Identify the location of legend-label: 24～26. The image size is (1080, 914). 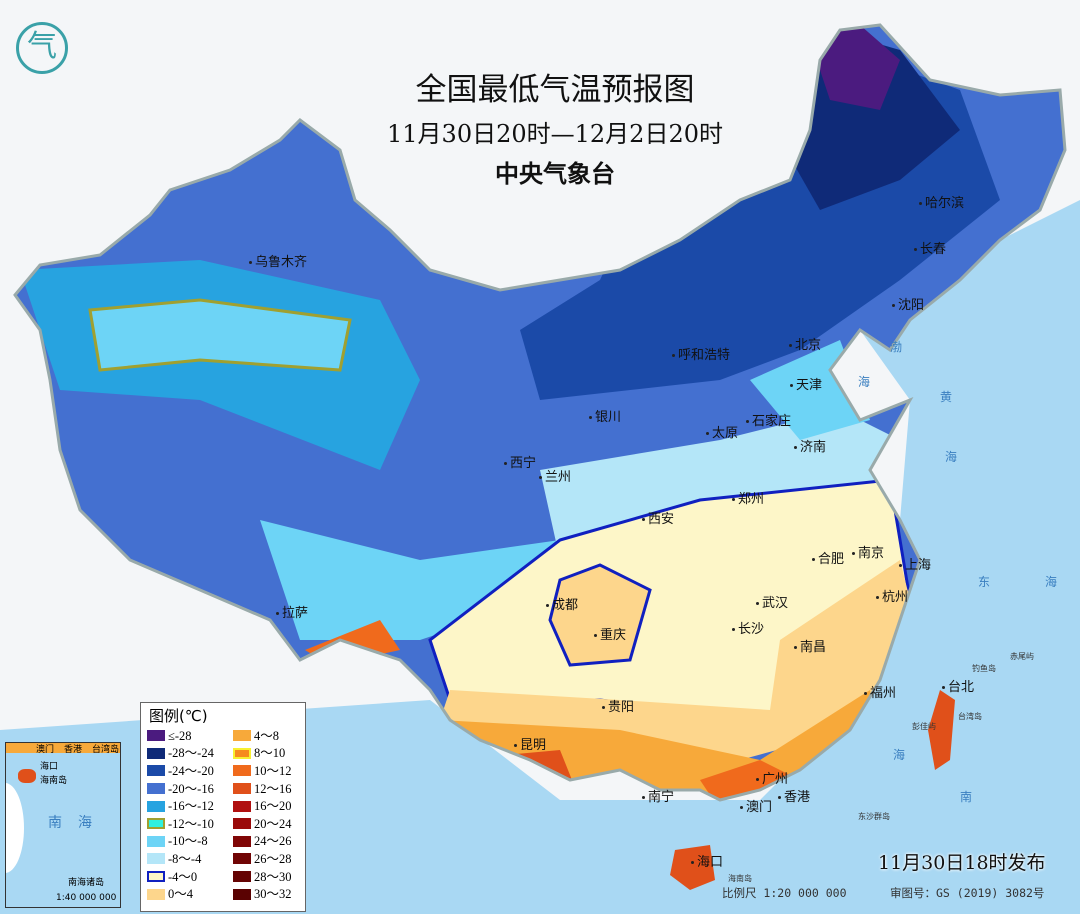
(273, 841).